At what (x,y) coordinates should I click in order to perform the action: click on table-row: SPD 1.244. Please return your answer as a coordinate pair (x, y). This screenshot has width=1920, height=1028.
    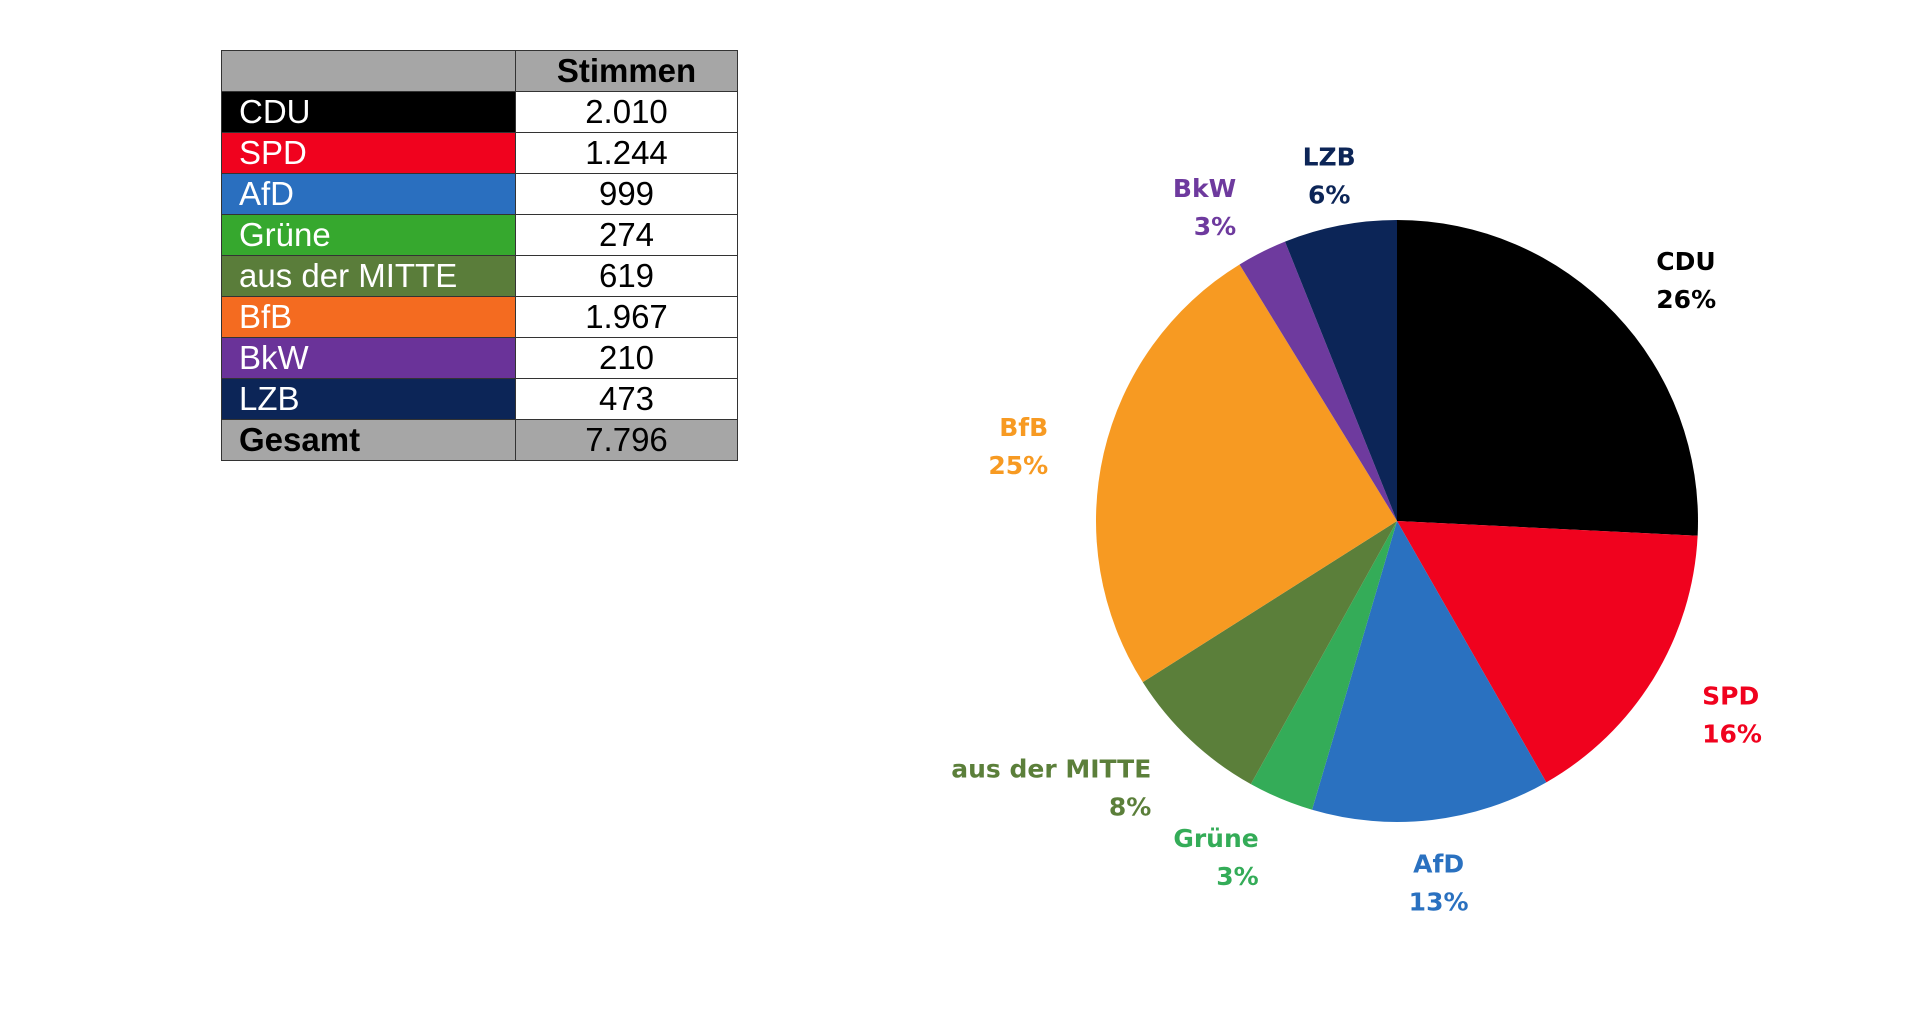
    Looking at the image, I should click on (479, 153).